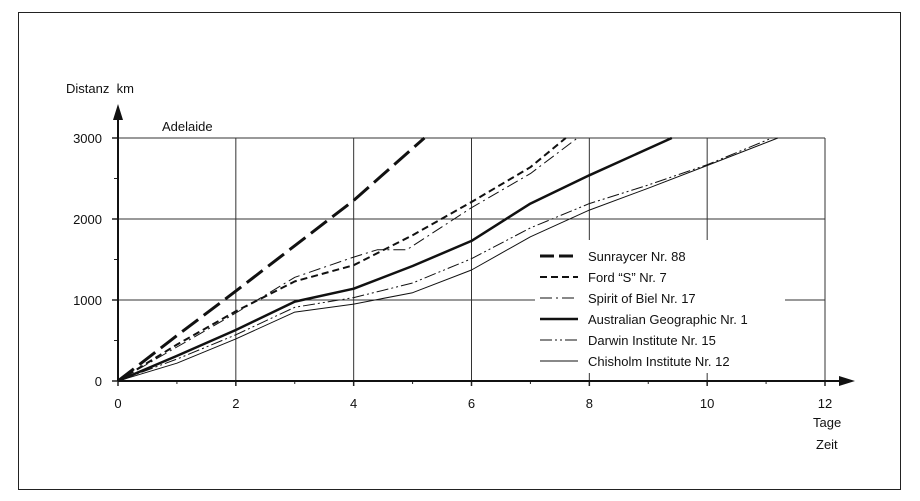 The image size is (920, 501). I want to click on x-tick-label: 2, so click(235, 403).